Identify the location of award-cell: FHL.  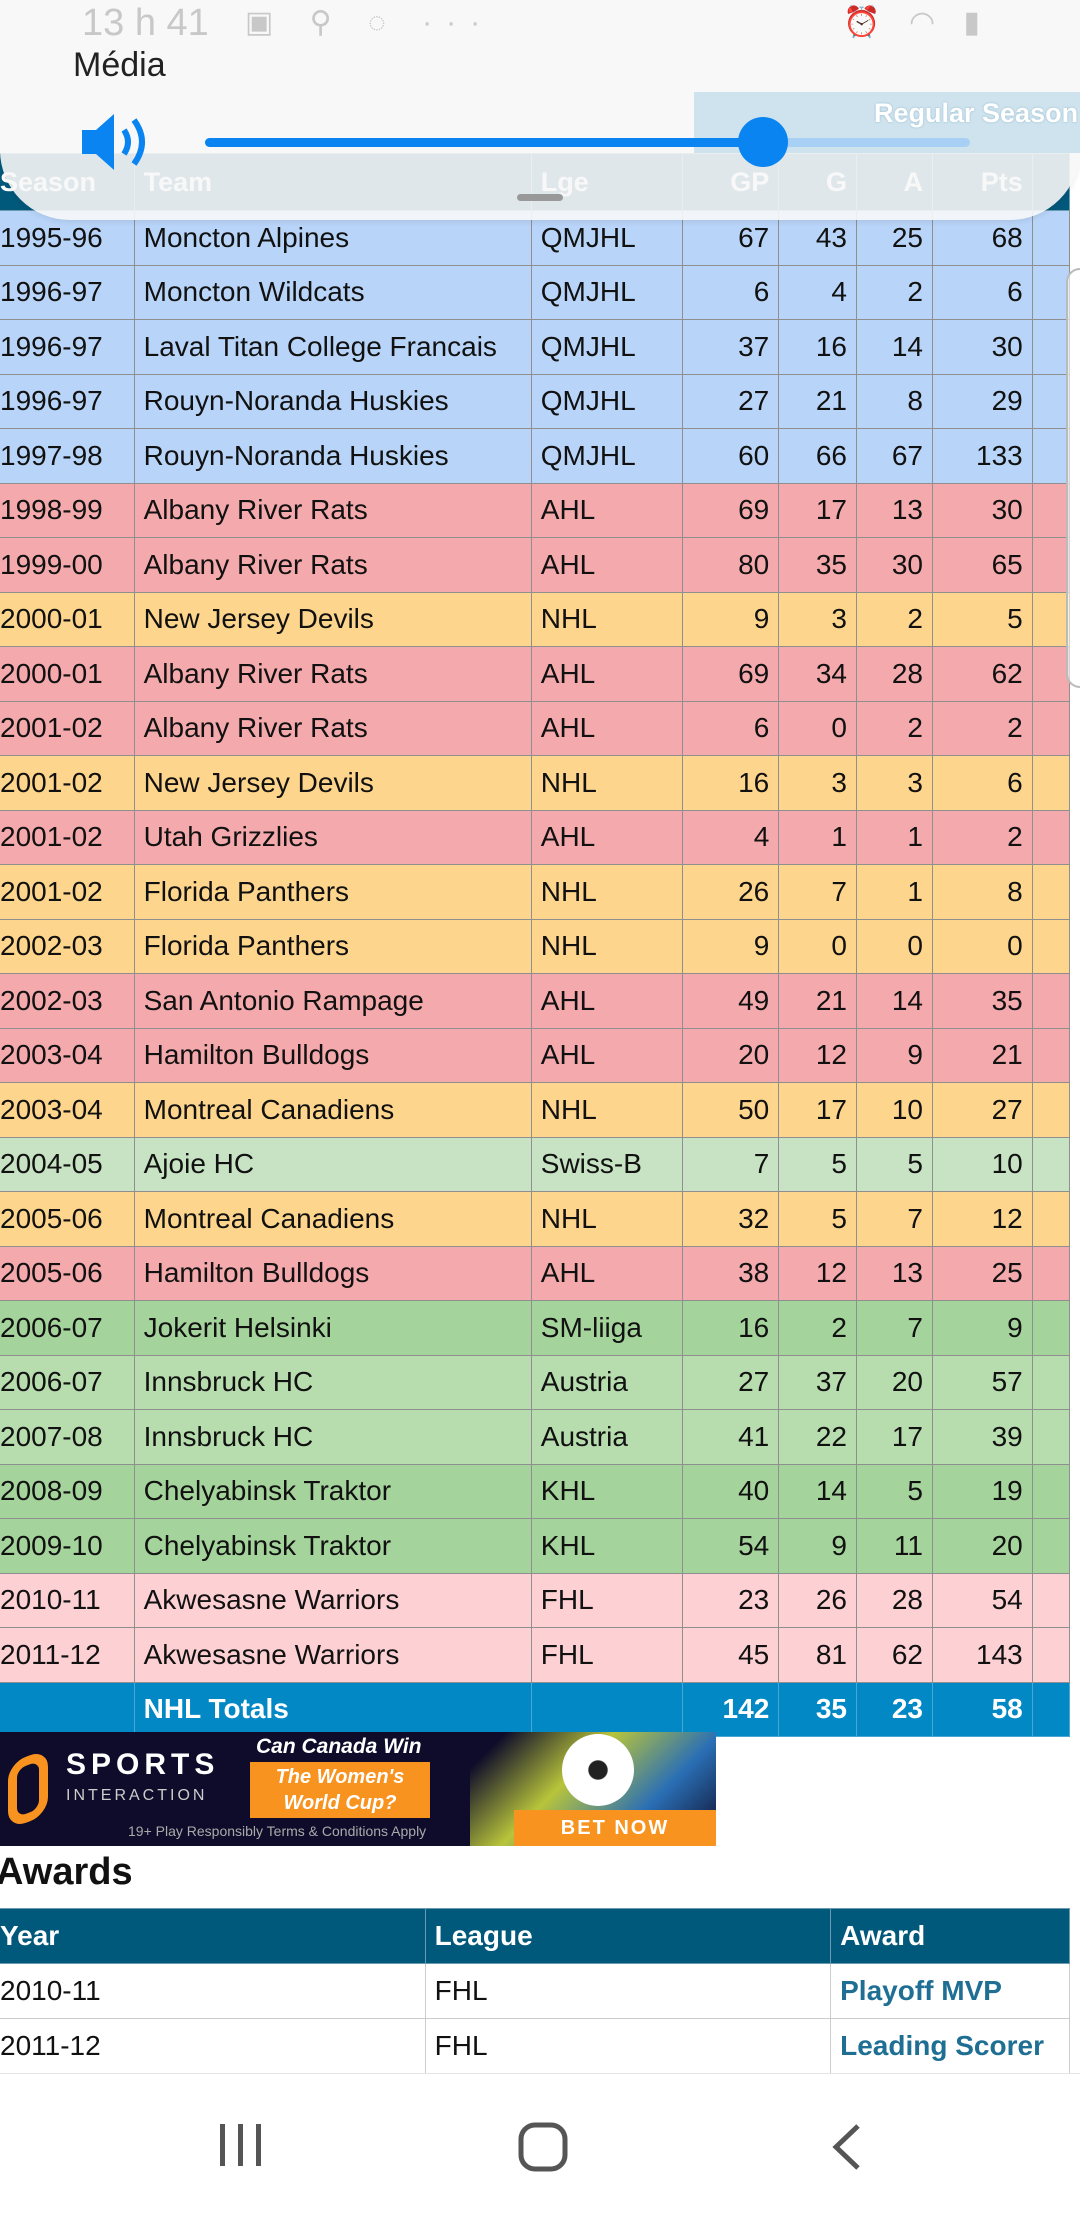
(628, 1991).